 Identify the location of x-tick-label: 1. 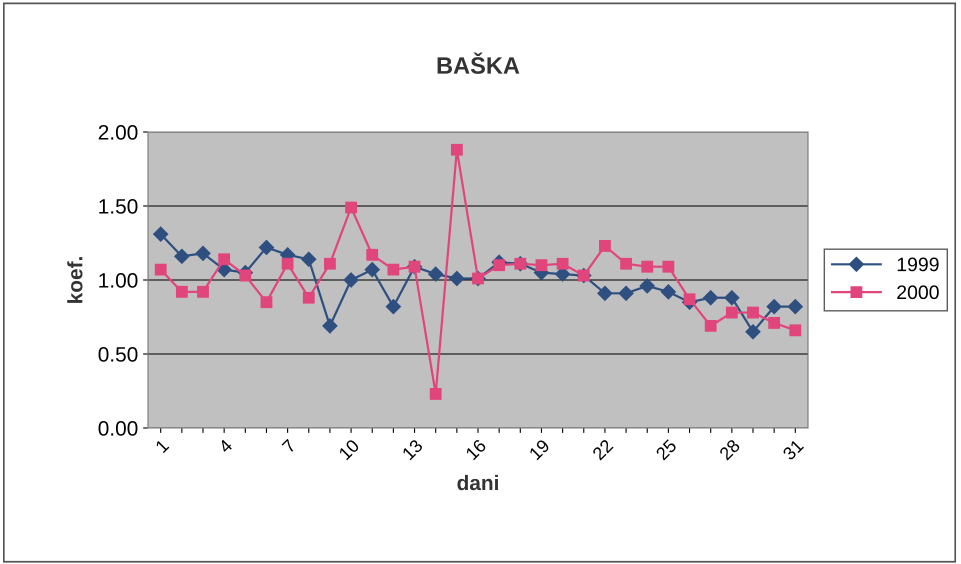
(162, 446).